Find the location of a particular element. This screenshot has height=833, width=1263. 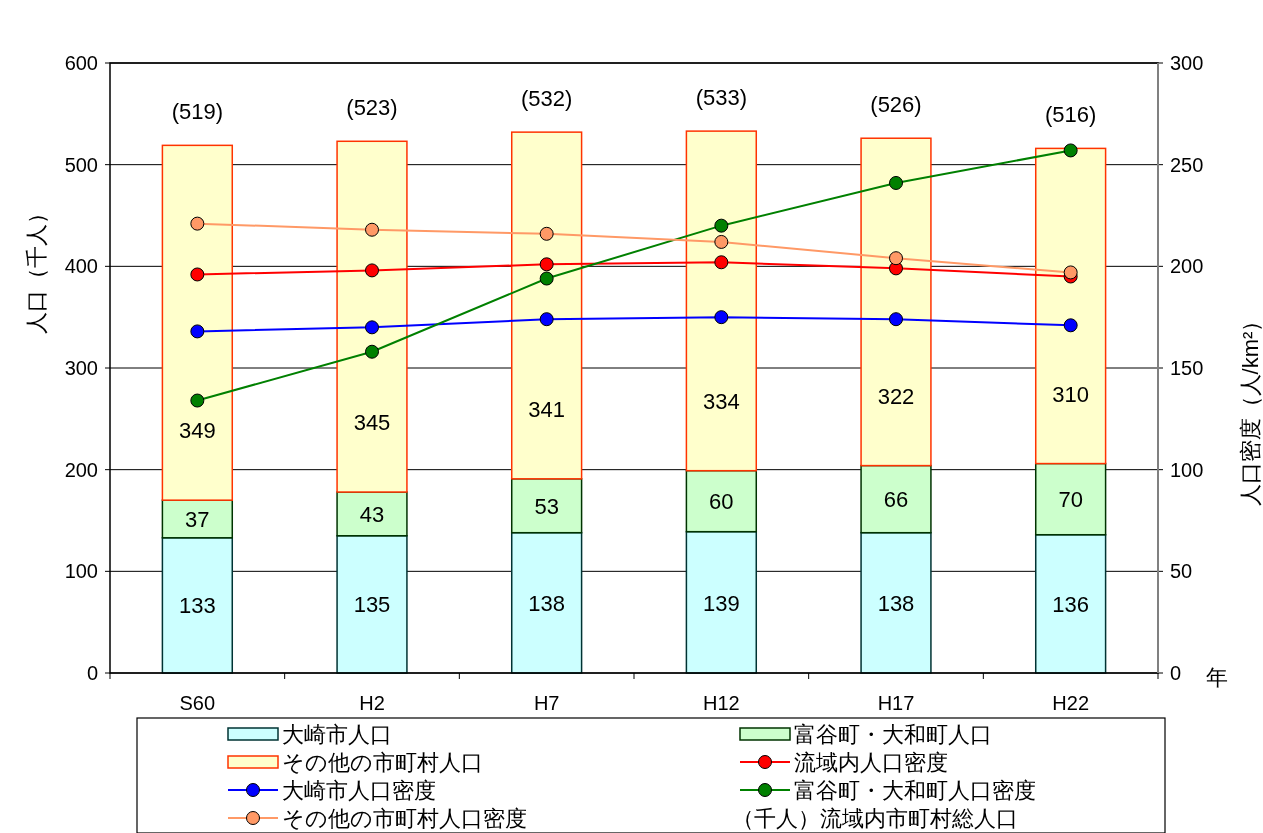

data-label: 349 is located at coordinates (197, 431).